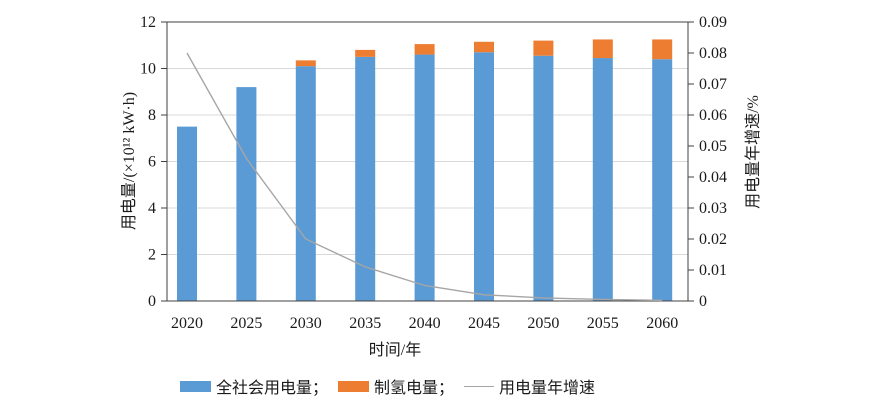 Image resolution: width=879 pixels, height=405 pixels. I want to click on y-right-tick-label: 0.05, so click(713, 146).